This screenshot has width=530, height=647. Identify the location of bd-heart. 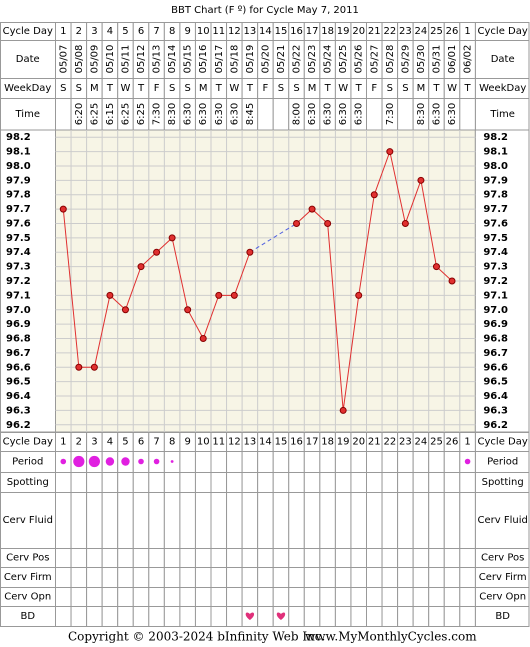
(281, 616).